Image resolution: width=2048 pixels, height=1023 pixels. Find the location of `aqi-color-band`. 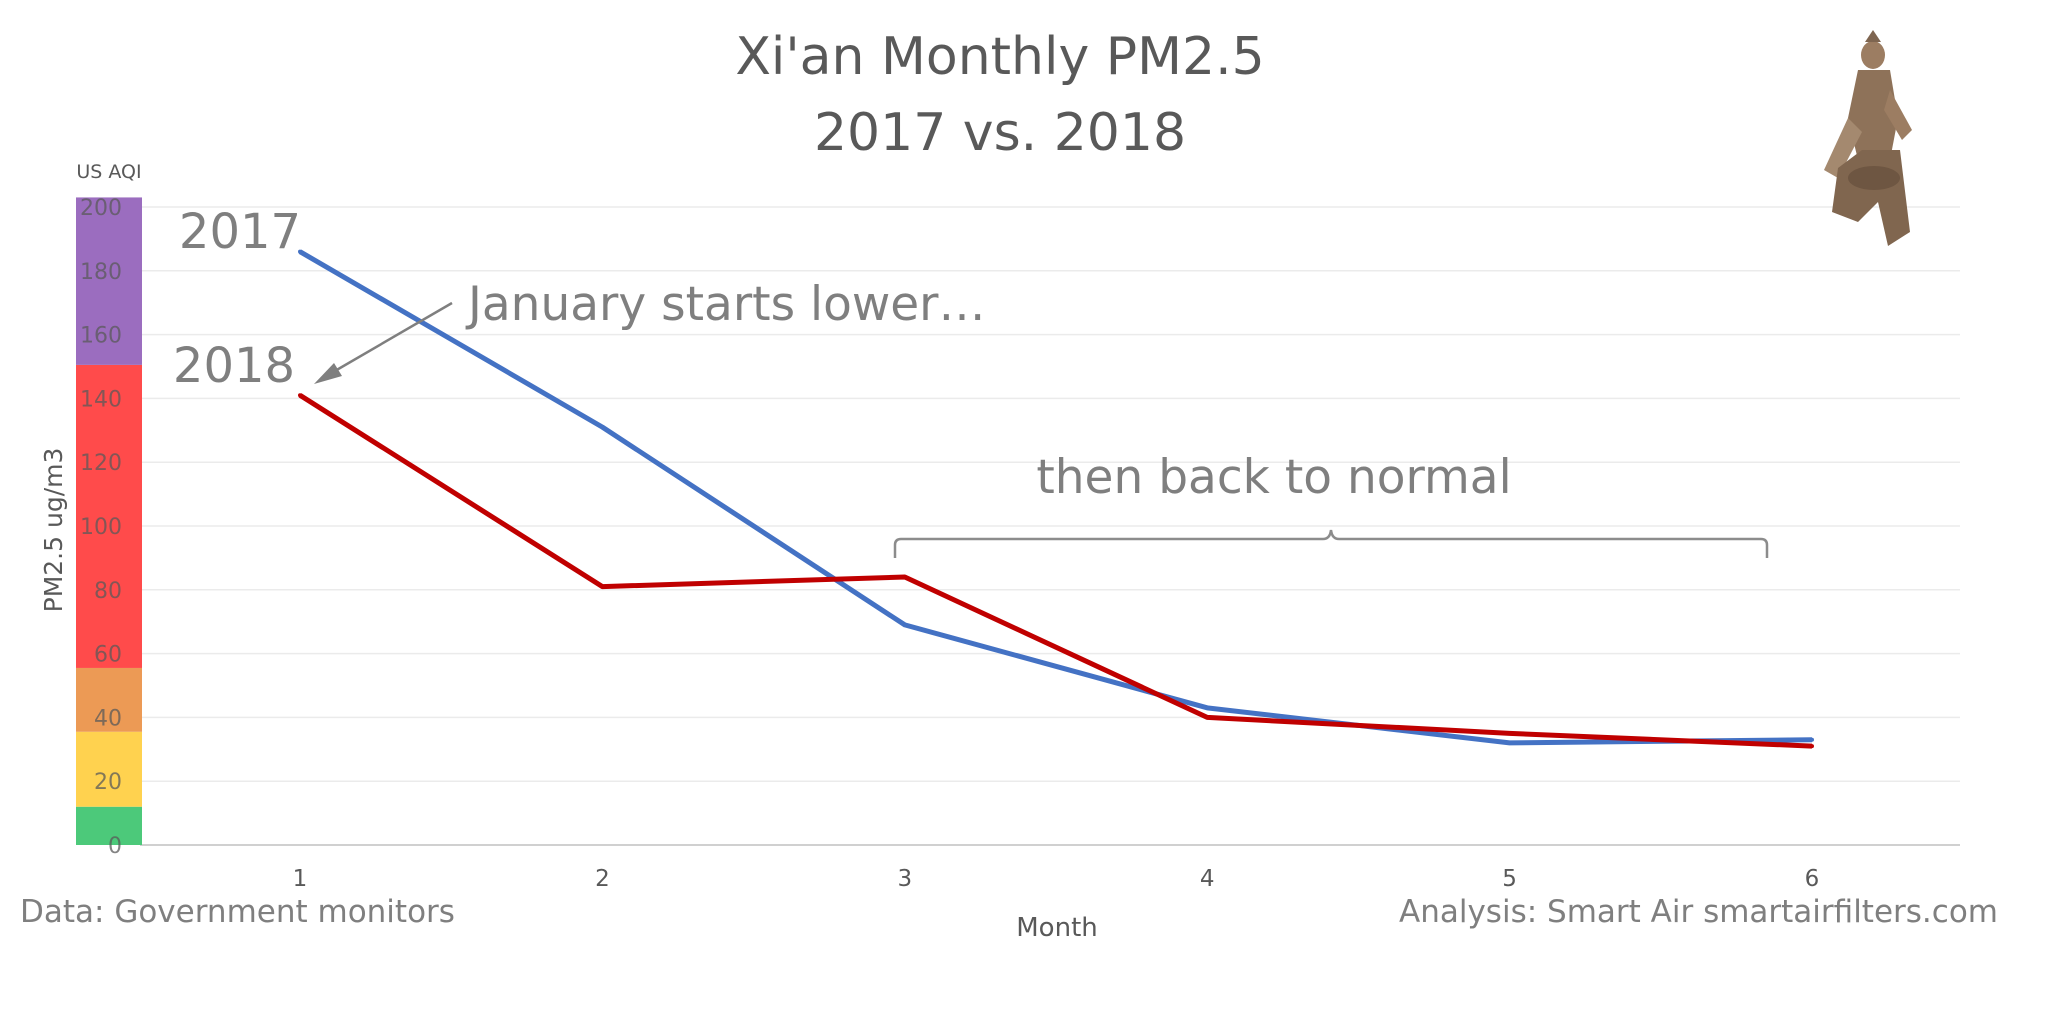

aqi-color-band is located at coordinates (109, 521).